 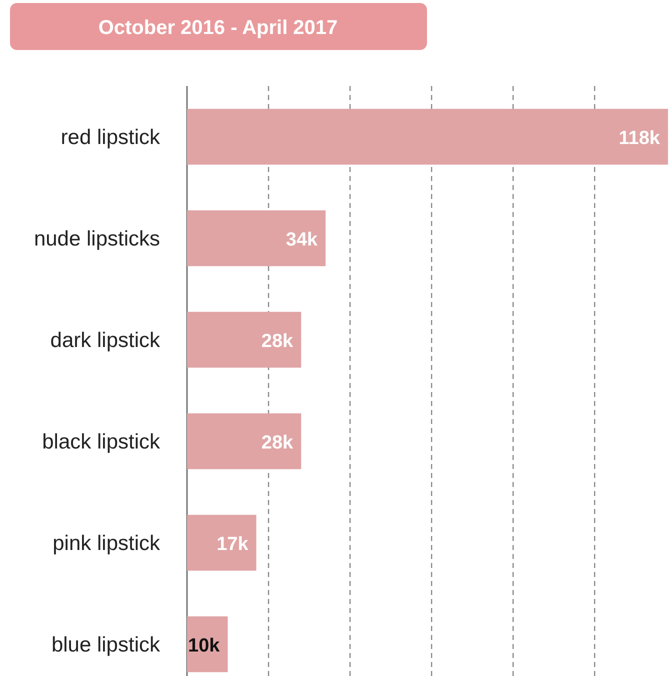 I want to click on data-label: 118k, so click(x=639, y=138).